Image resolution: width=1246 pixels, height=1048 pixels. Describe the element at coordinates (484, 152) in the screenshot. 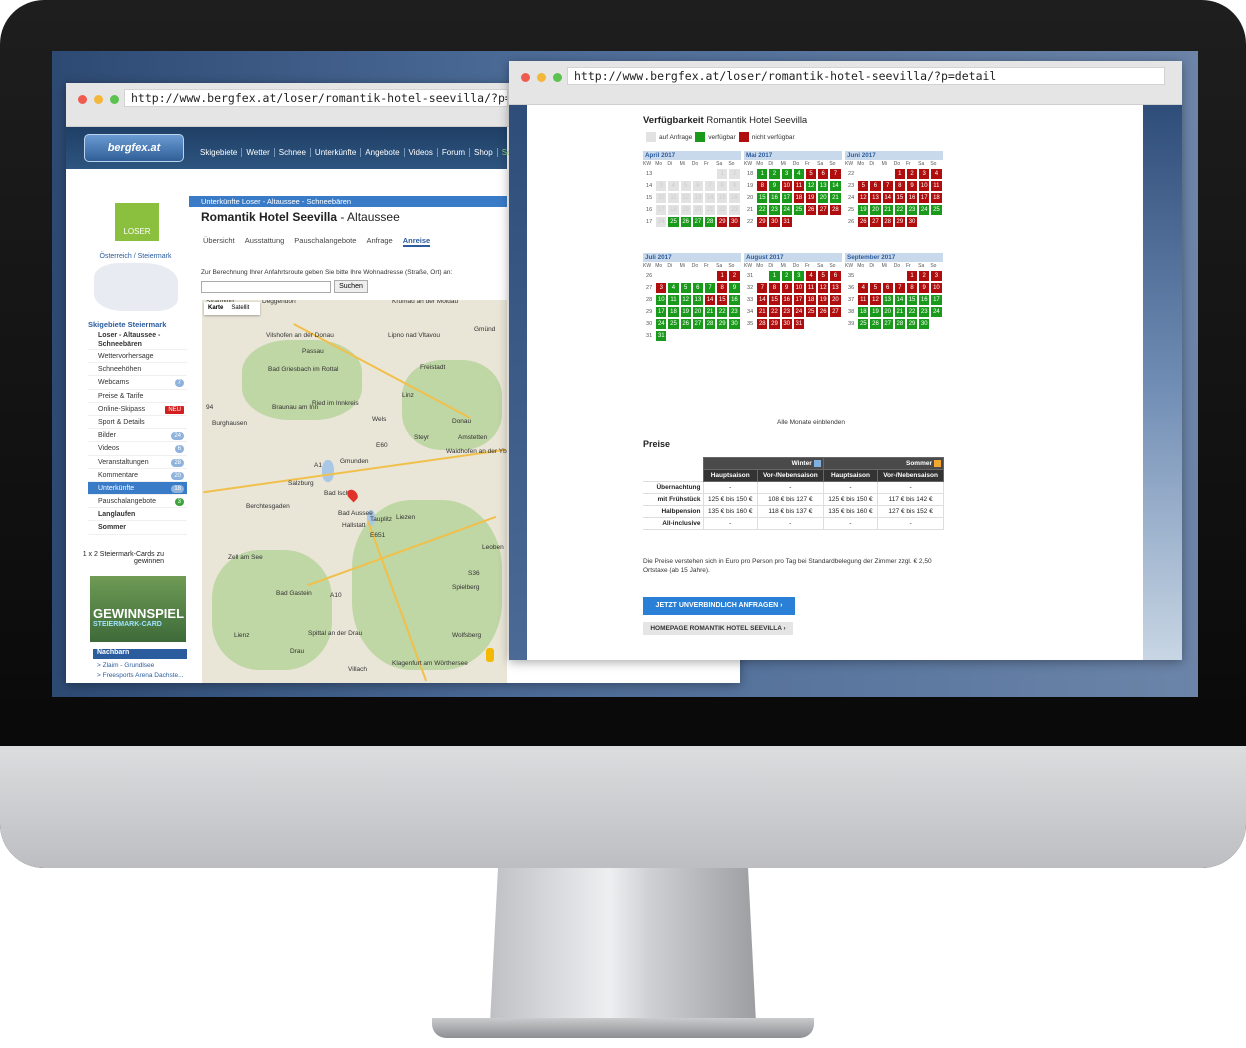

I see `nav-item: Shop` at that location.